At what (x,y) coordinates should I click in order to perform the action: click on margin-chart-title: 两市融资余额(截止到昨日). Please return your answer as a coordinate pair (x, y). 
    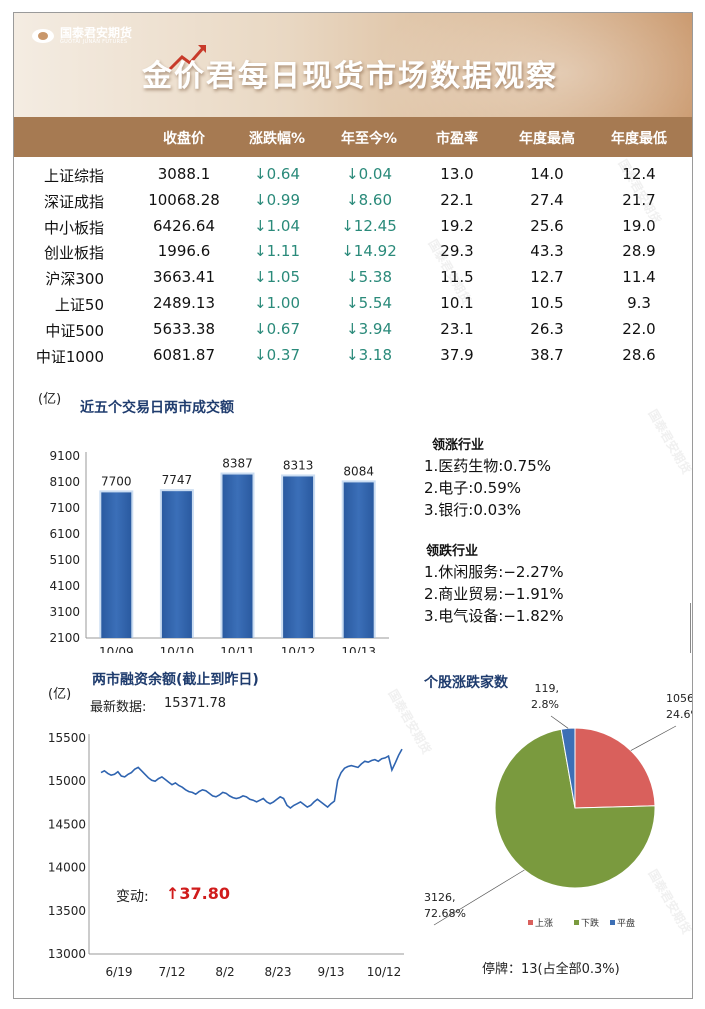
    Looking at the image, I should click on (175, 680).